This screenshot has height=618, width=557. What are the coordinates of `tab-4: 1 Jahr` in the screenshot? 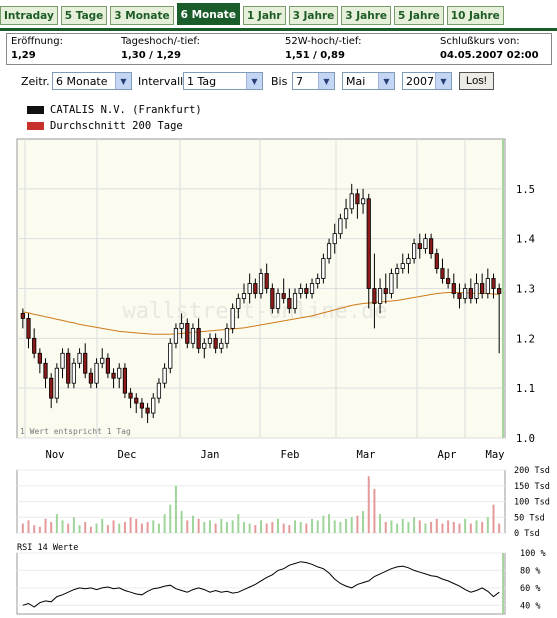 It's located at (264, 15).